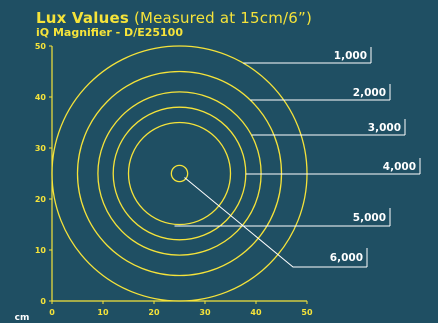 The width and height of the screenshot is (438, 323). I want to click on y-tick-label: 40, so click(41, 97).